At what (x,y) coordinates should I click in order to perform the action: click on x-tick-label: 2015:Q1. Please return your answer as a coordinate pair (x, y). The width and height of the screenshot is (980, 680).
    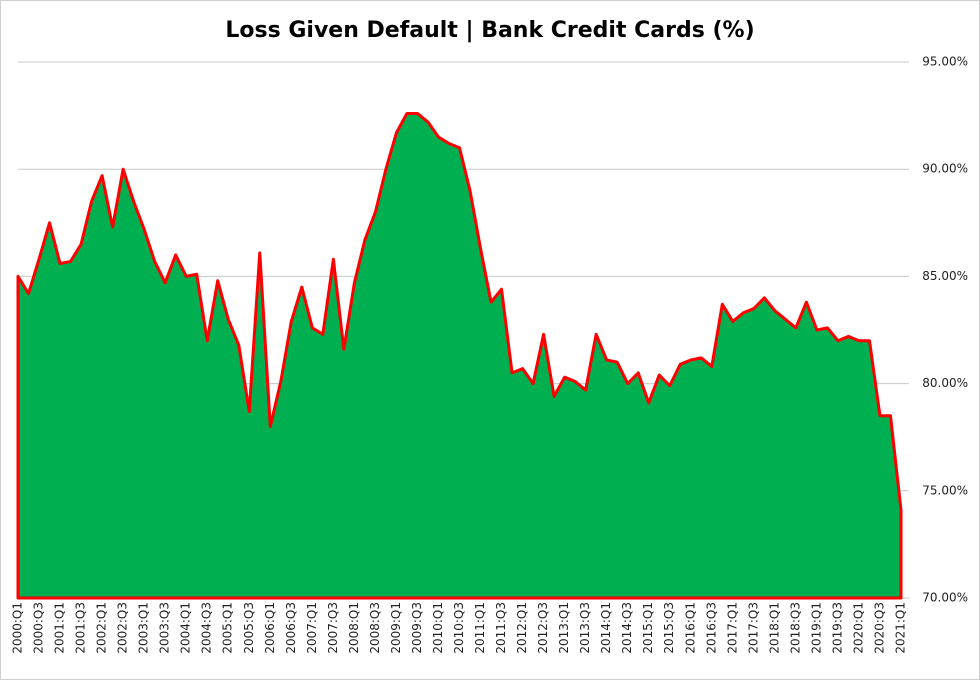
    Looking at the image, I should click on (648, 628).